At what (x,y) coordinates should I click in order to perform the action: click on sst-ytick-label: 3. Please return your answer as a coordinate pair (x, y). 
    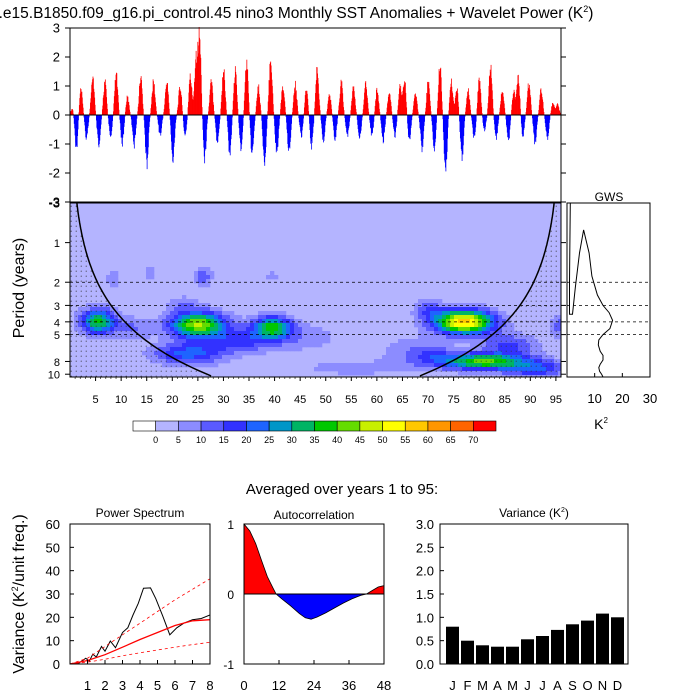
    Looking at the image, I should click on (56, 28).